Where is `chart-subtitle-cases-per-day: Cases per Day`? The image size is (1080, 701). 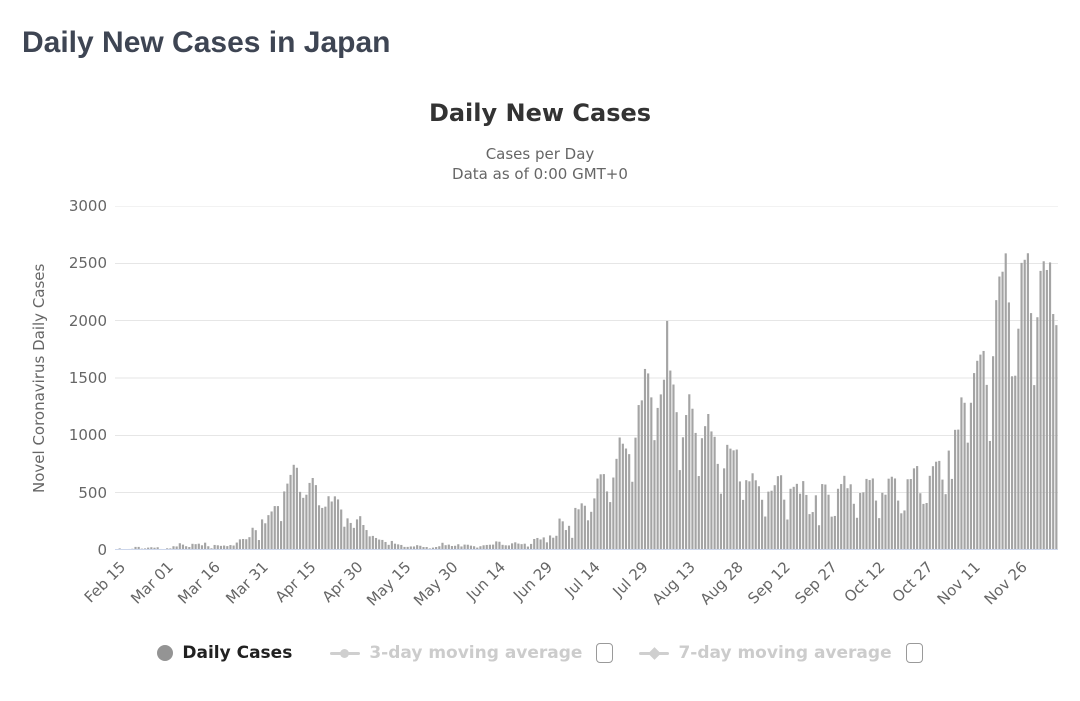 chart-subtitle-cases-per-day: Cases per Day is located at coordinates (540, 154).